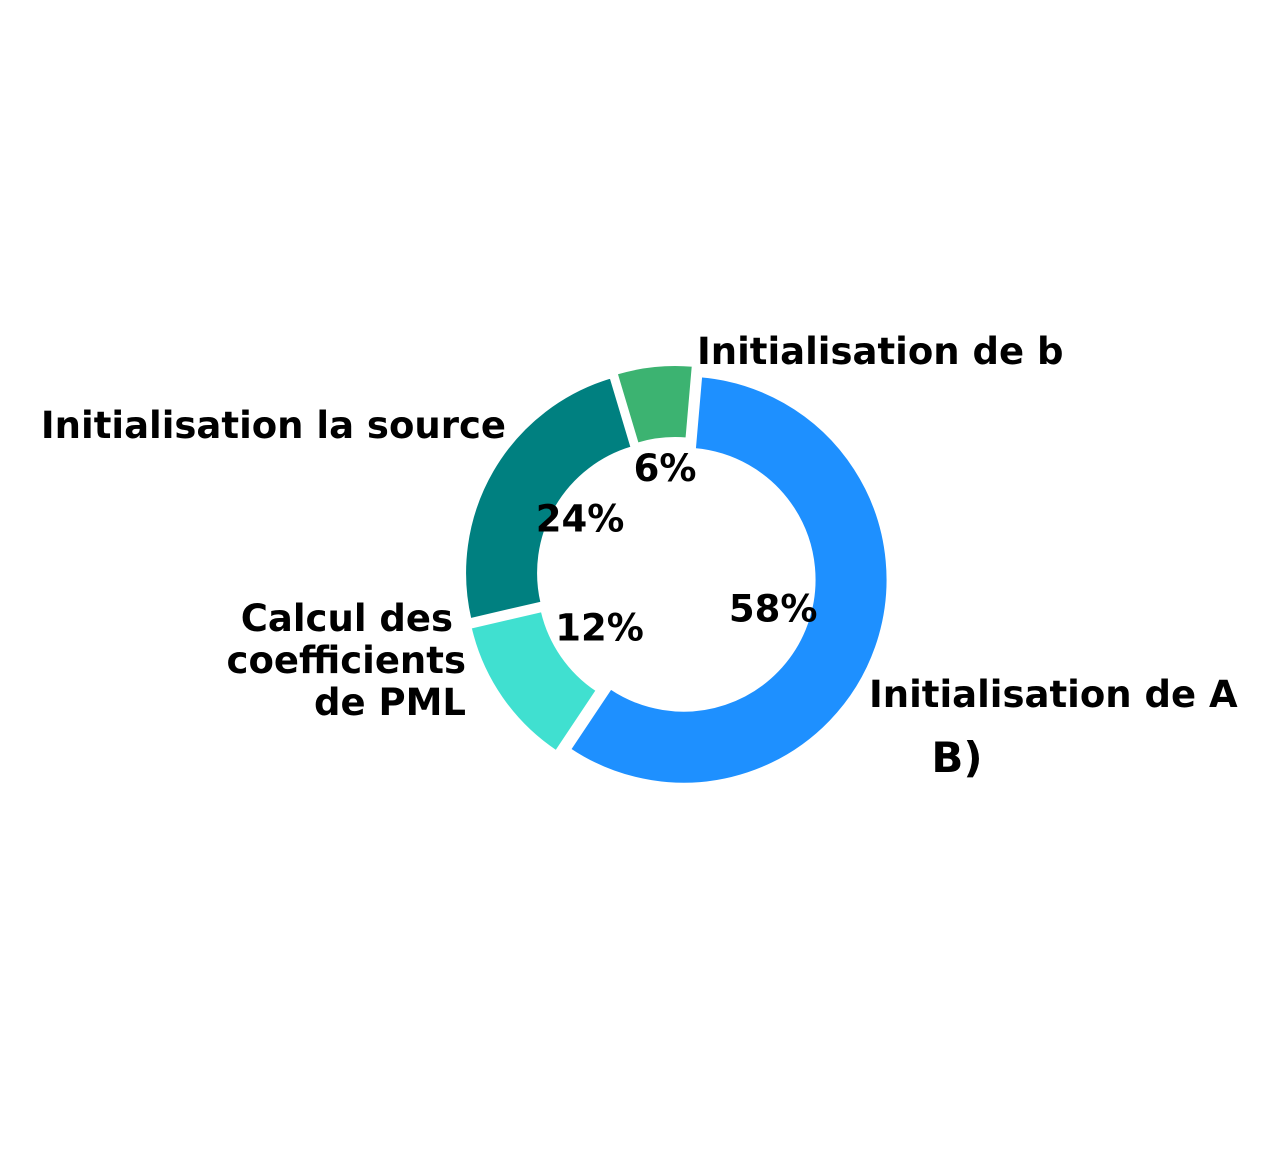 The image size is (1275, 1152). I want to click on slice-initialisation-de-b, so click(654, 404).